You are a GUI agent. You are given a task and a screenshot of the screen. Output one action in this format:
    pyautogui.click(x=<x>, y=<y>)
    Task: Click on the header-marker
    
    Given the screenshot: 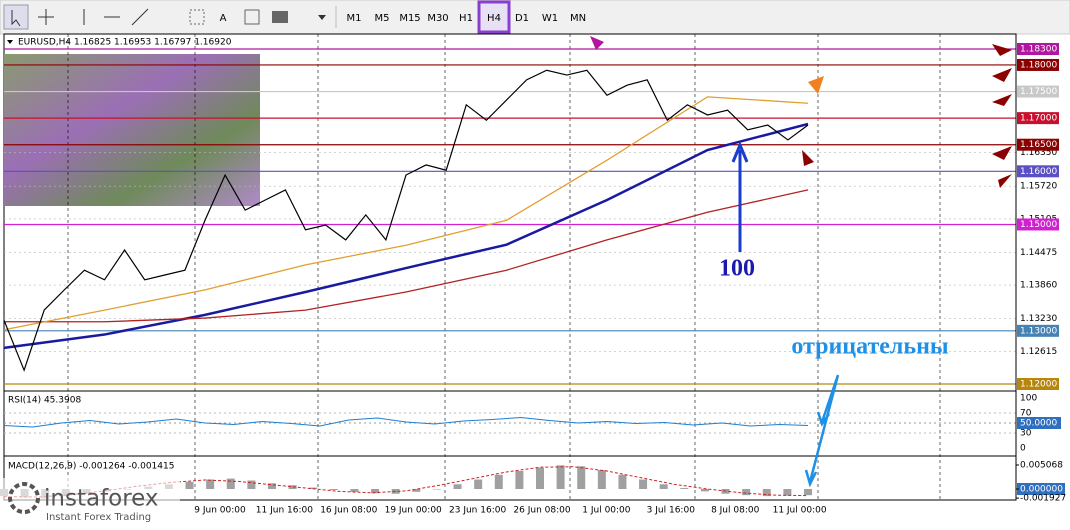 What is the action you would take?
    pyautogui.click(x=10, y=42)
    